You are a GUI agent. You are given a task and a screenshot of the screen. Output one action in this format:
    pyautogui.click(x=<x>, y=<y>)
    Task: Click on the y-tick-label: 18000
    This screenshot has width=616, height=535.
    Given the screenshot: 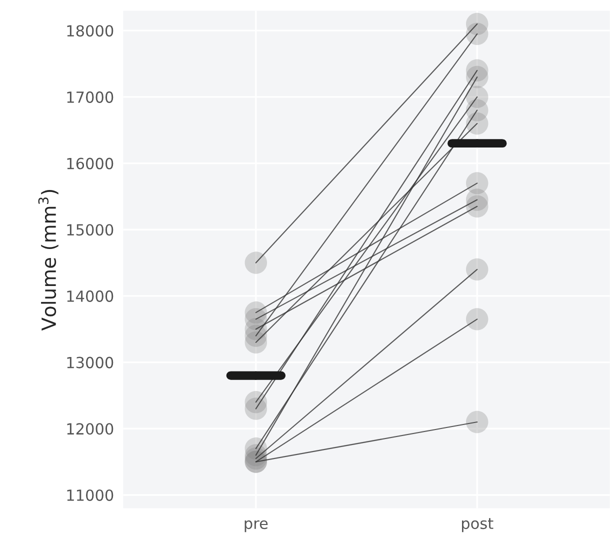 What is the action you would take?
    pyautogui.click(x=90, y=31)
    